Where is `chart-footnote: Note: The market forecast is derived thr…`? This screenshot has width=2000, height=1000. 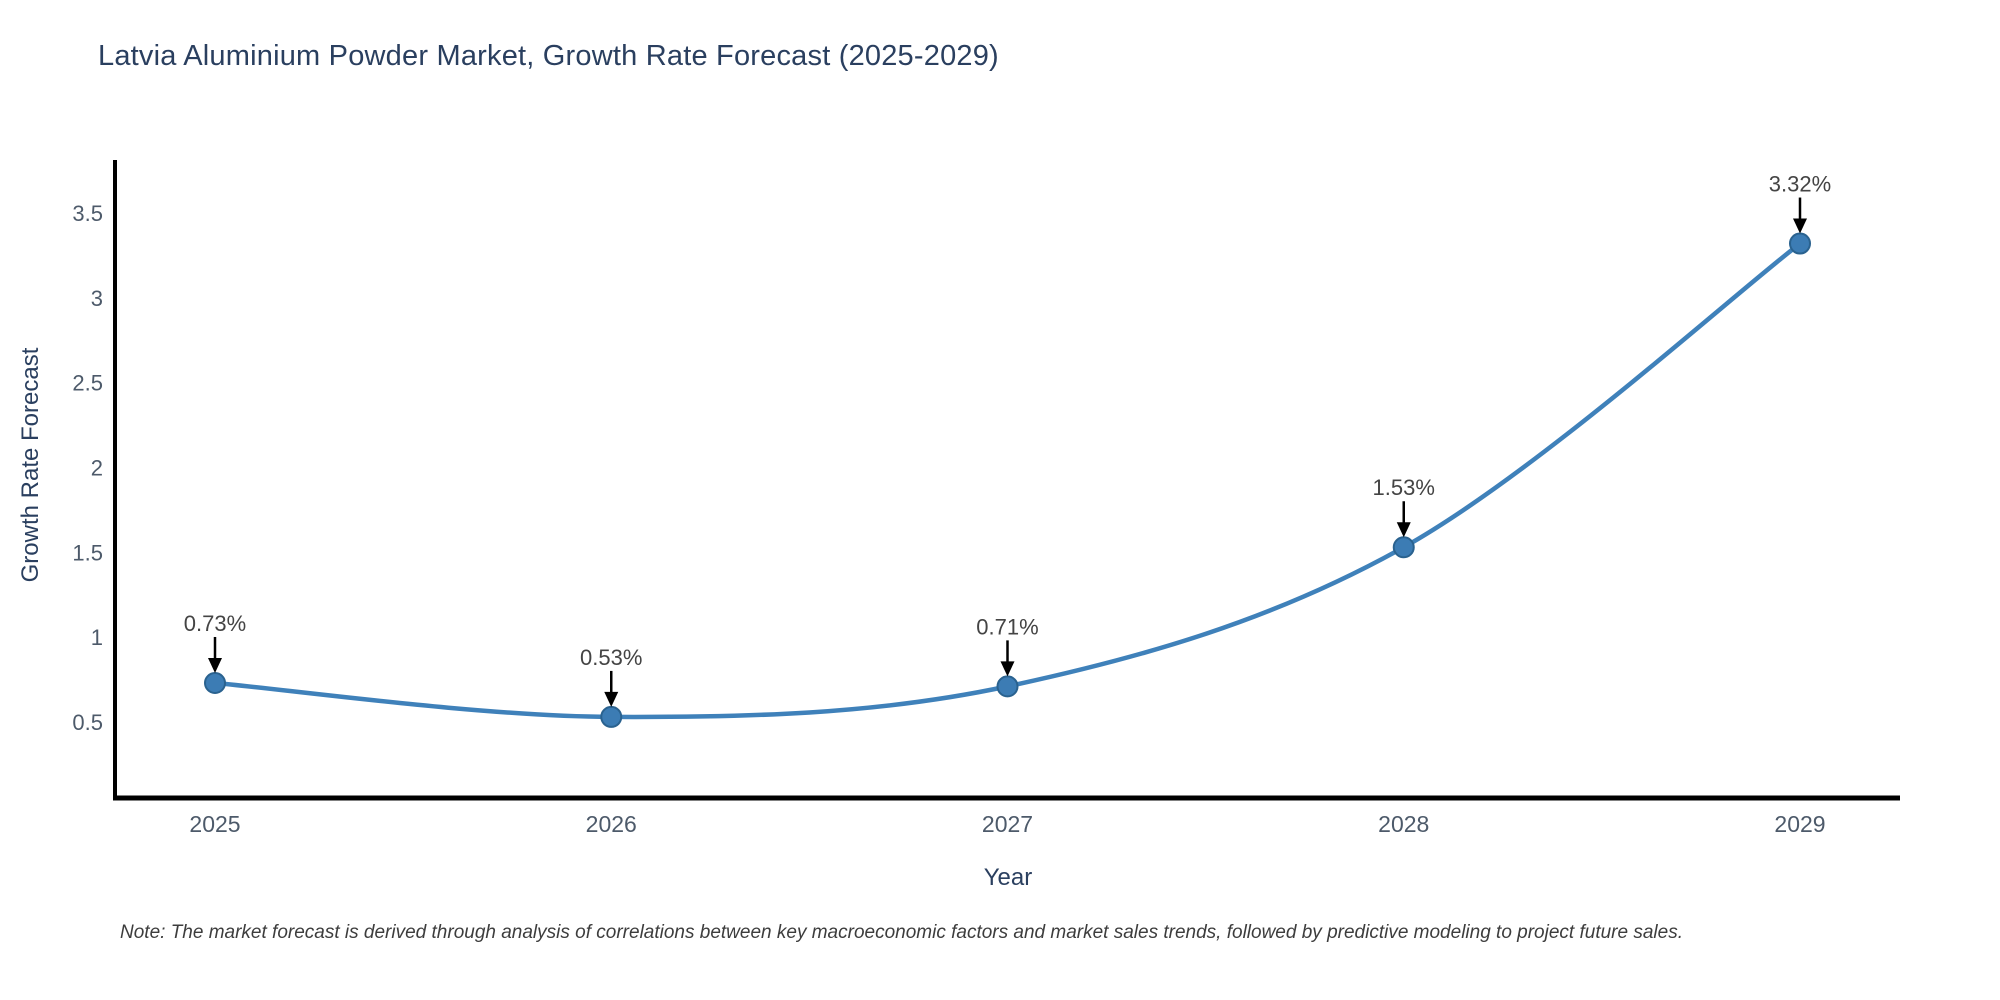 chart-footnote: Note: The market forecast is derived thr… is located at coordinates (901, 932).